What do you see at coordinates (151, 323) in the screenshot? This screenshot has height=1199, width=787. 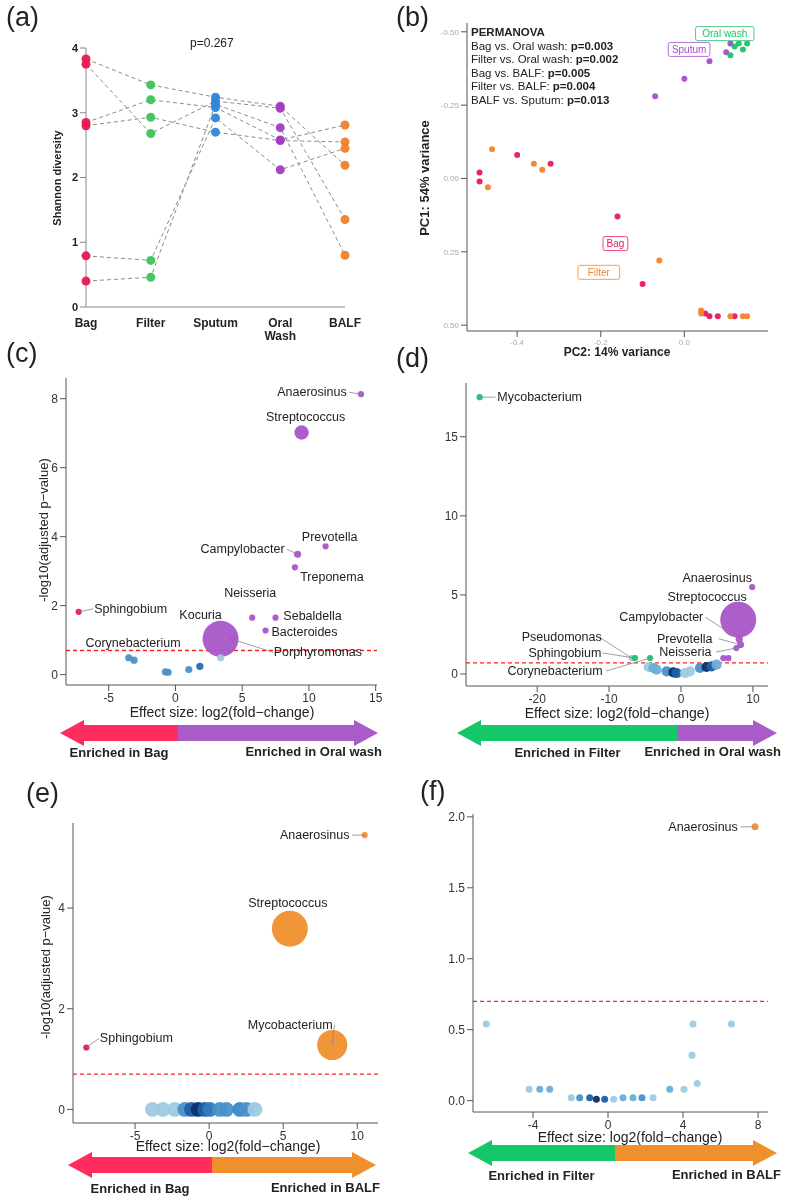 I see `x-tick-label: Filter` at bounding box center [151, 323].